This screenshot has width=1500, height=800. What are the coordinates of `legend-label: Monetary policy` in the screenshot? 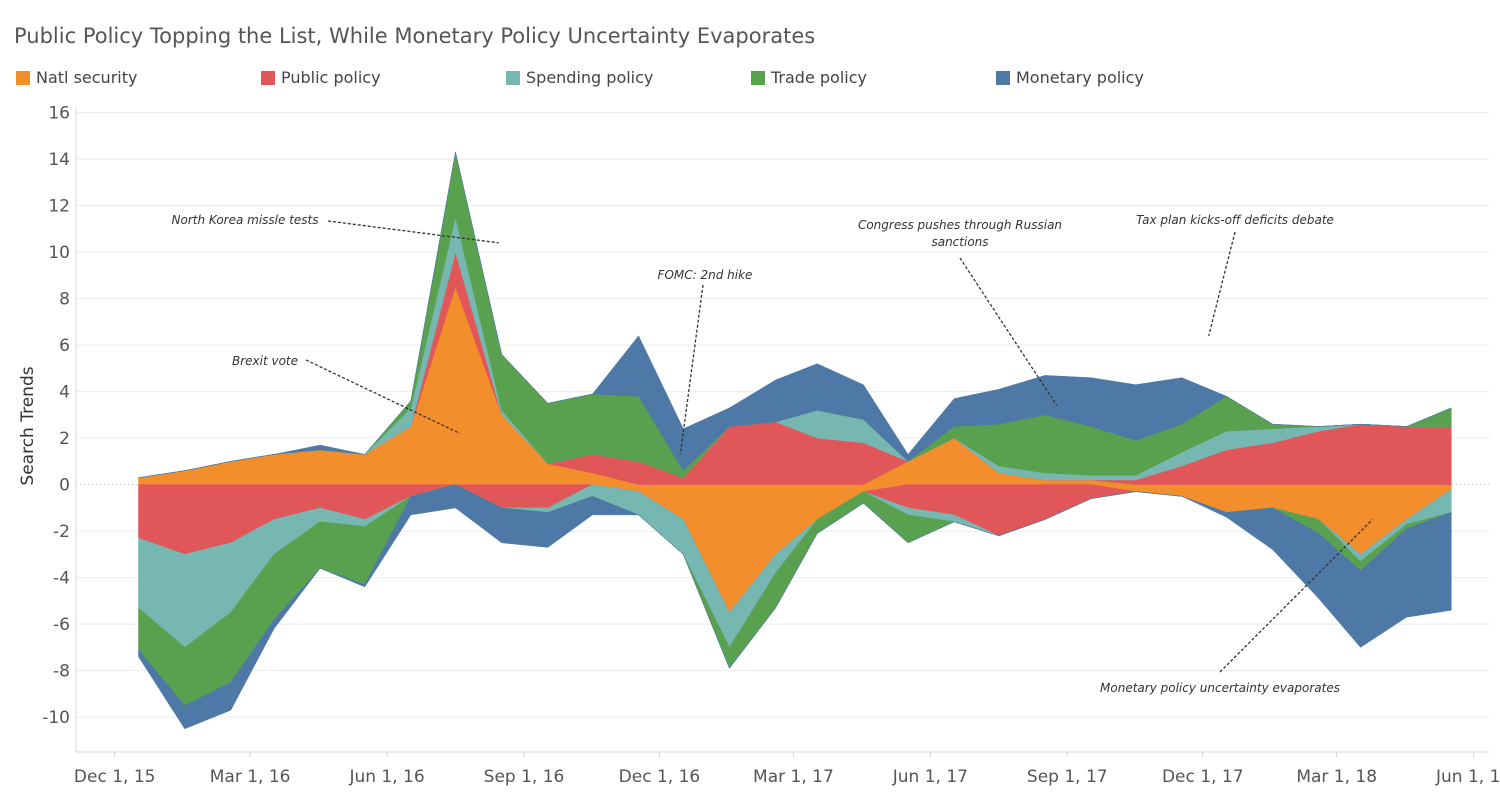 It's located at (1080, 77).